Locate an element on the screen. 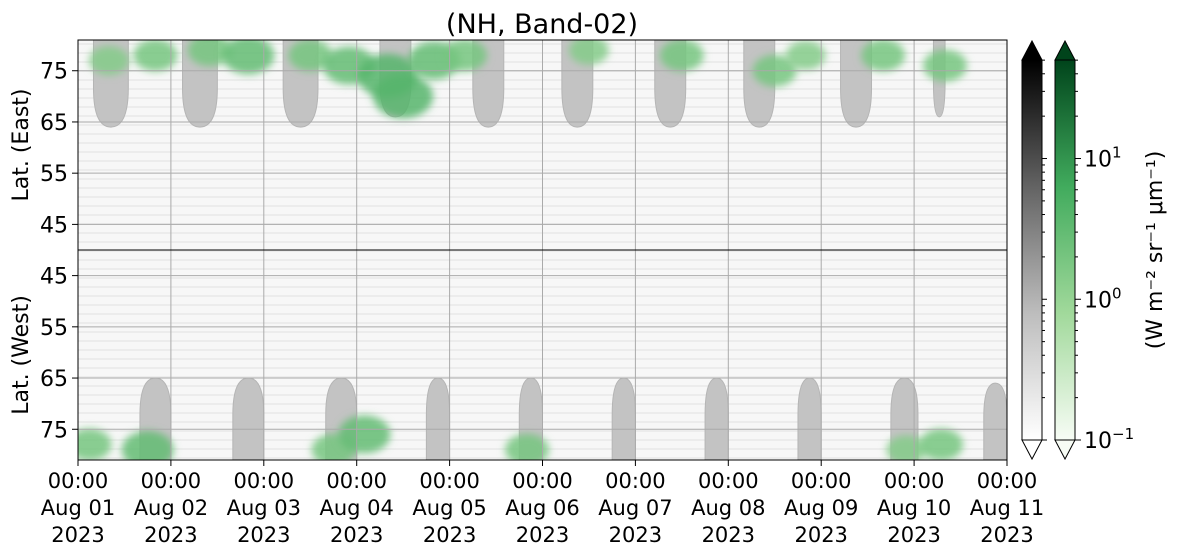 This screenshot has width=1181, height=560. x-tick-date: Aug 10 is located at coordinates (914, 508).